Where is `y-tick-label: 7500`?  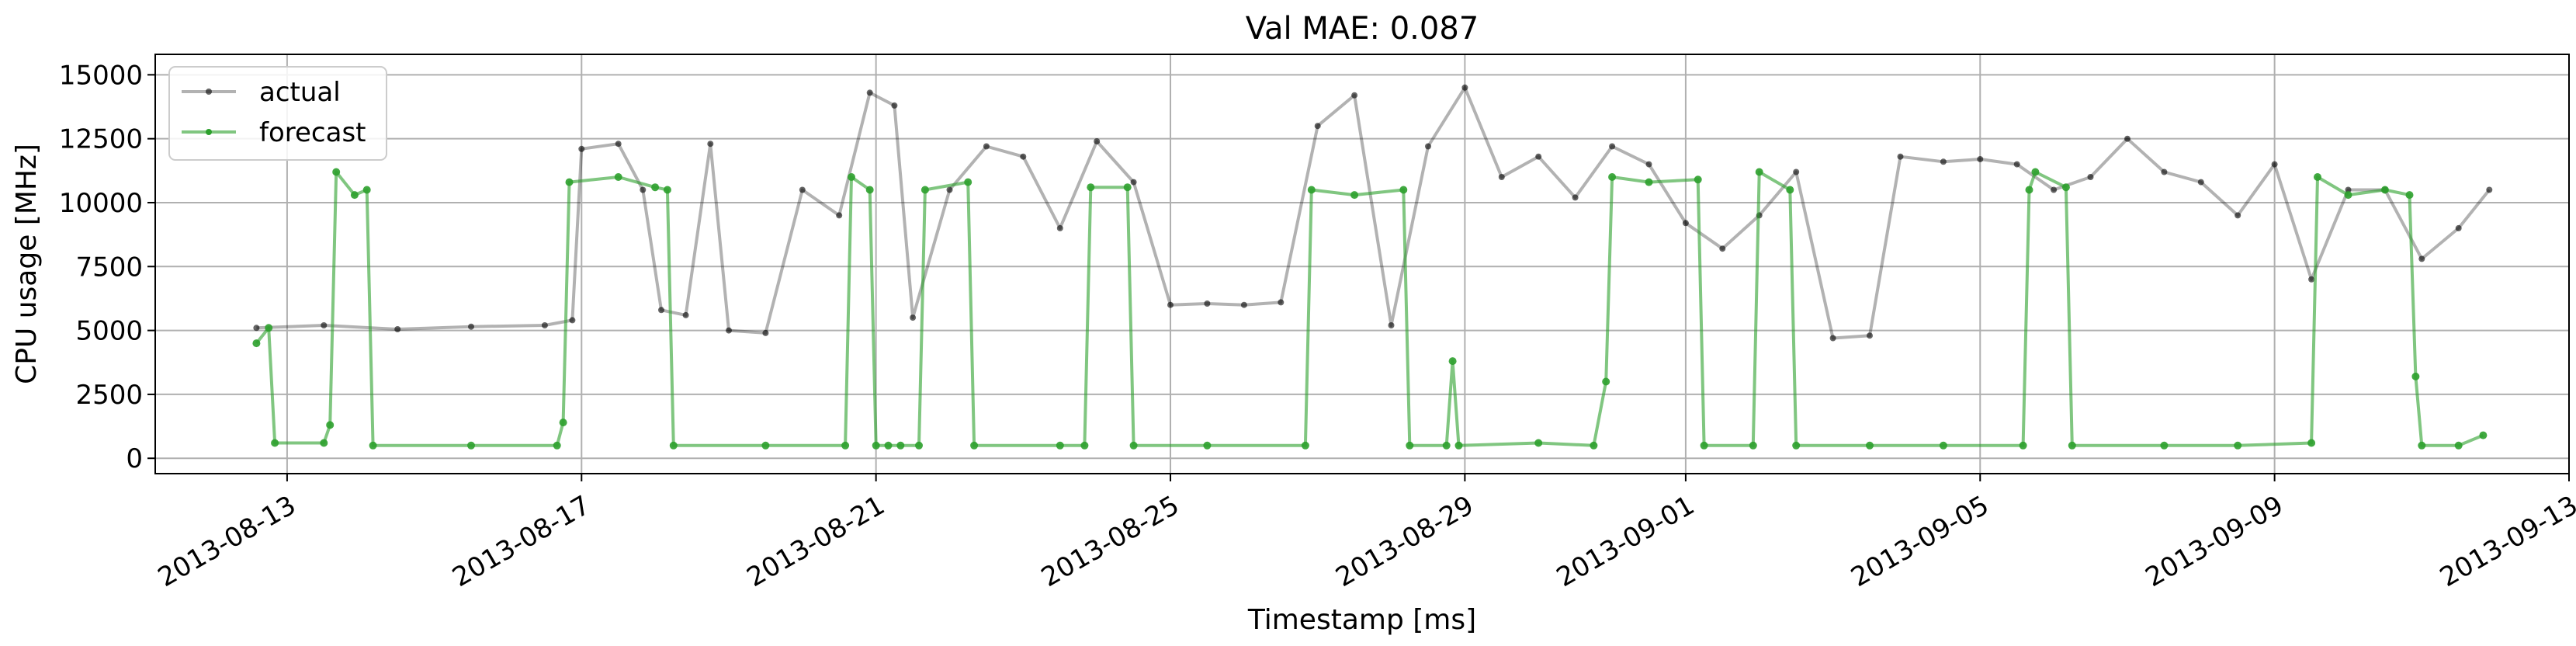 y-tick-label: 7500 is located at coordinates (109, 267).